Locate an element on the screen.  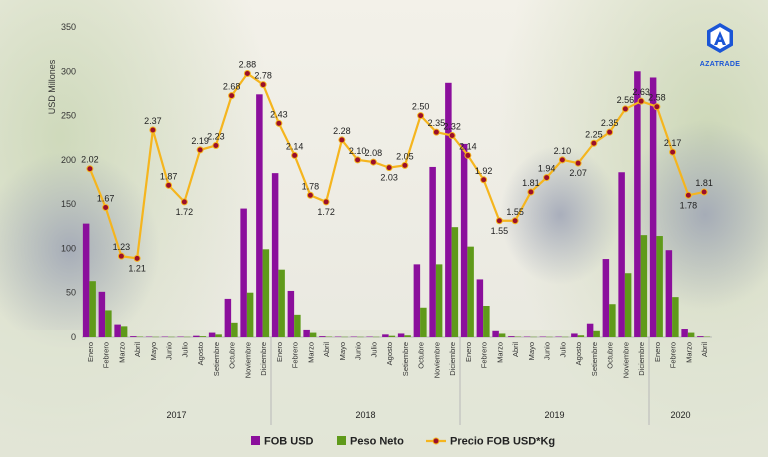
price-data-label: 1.87 is located at coordinates (169, 176).